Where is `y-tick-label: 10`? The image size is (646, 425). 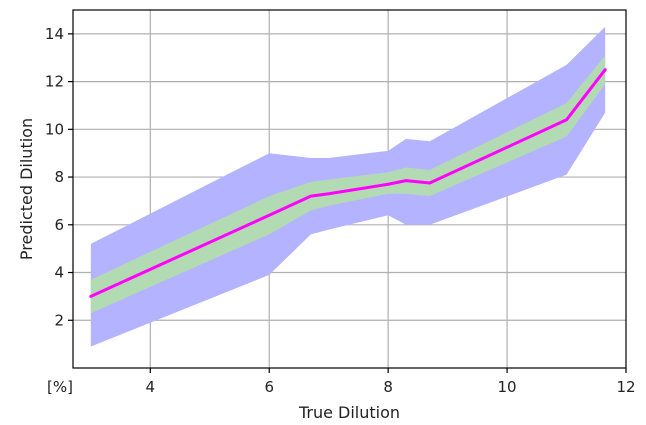 y-tick-label: 10 is located at coordinates (54, 129).